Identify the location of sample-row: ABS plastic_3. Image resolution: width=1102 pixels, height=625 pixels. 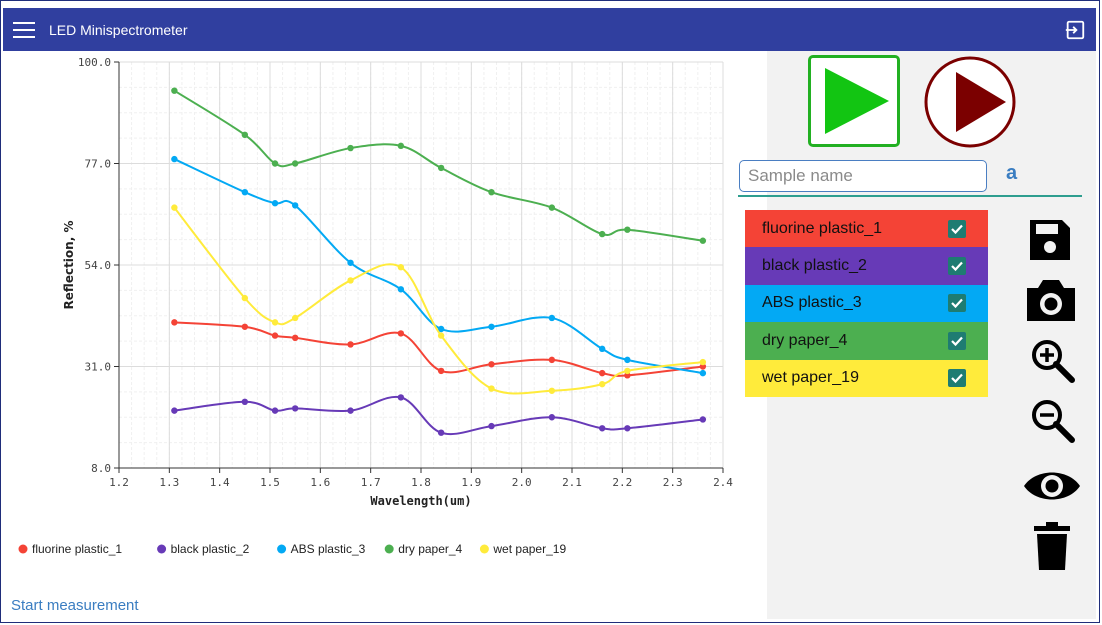
(866, 303).